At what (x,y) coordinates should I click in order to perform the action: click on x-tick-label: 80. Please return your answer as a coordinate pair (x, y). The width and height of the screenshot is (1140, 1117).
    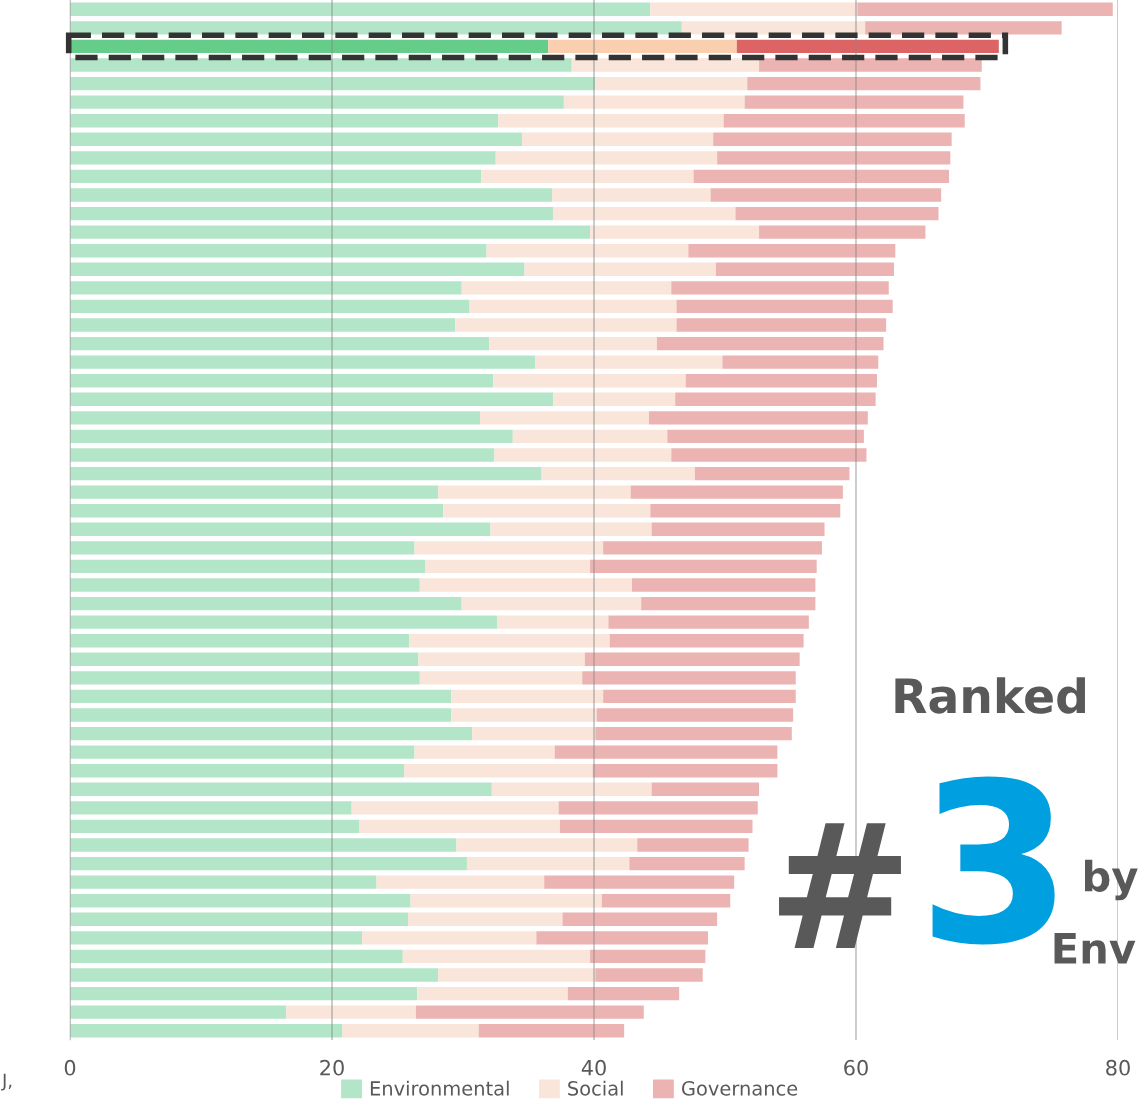
    Looking at the image, I should click on (1118, 1067).